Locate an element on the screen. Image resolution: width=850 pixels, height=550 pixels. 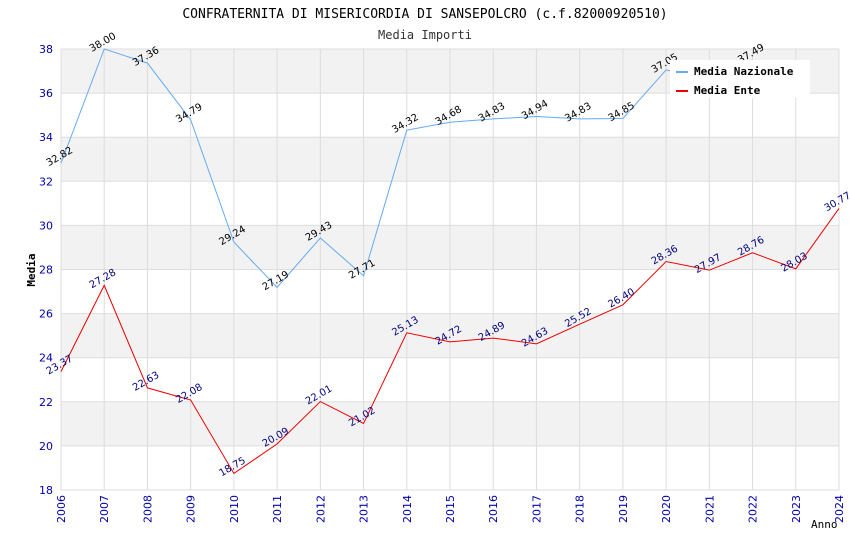
x-tick-label: 2013 is located at coordinates (364, 509).